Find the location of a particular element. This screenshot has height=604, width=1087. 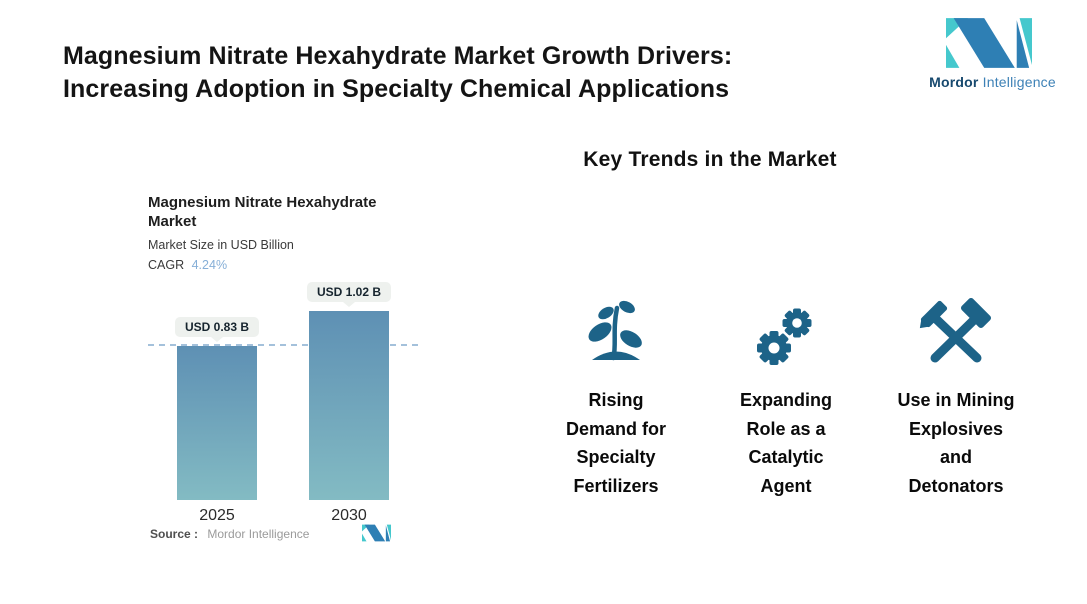

mining-hammers-icon-box is located at coordinates (956, 330).